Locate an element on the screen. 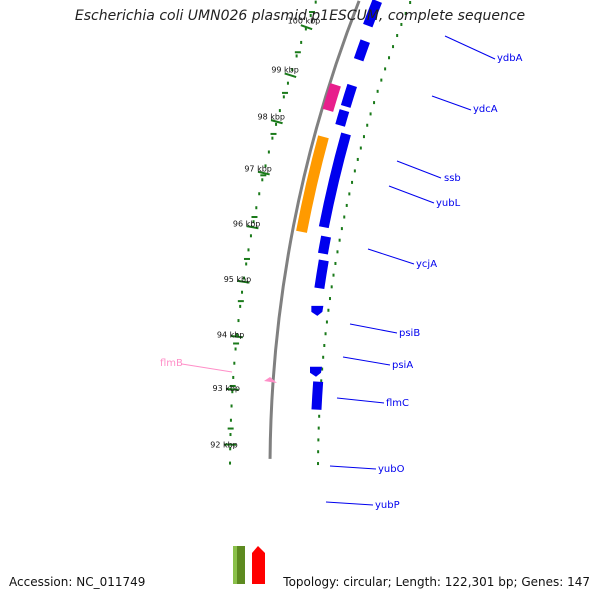  kbp-tick-label: 97 kbp is located at coordinates (258, 169).